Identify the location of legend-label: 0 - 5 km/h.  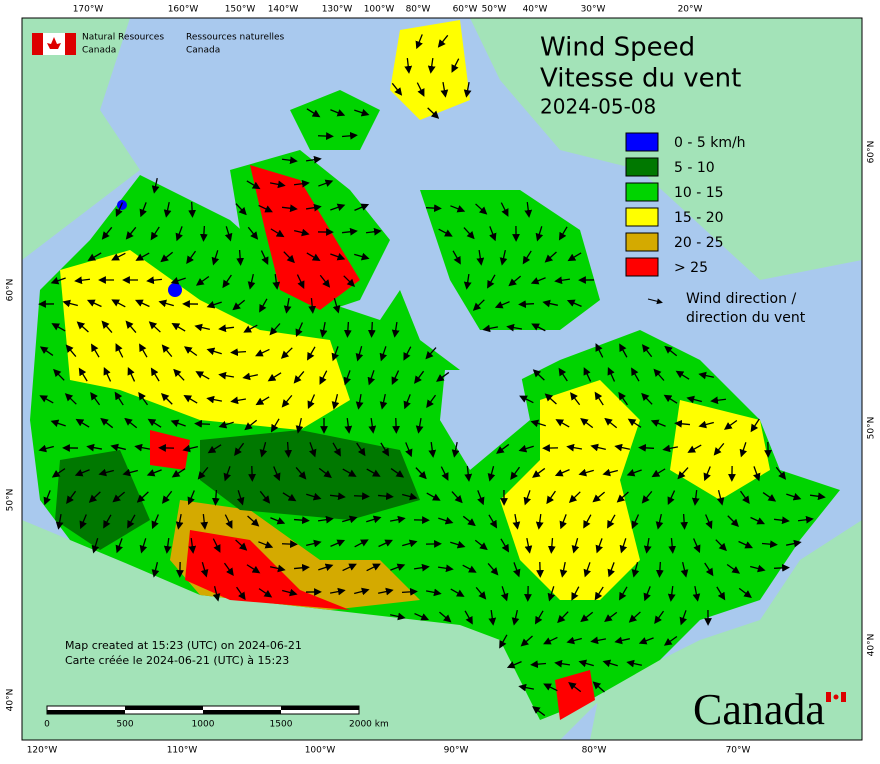
(710, 143).